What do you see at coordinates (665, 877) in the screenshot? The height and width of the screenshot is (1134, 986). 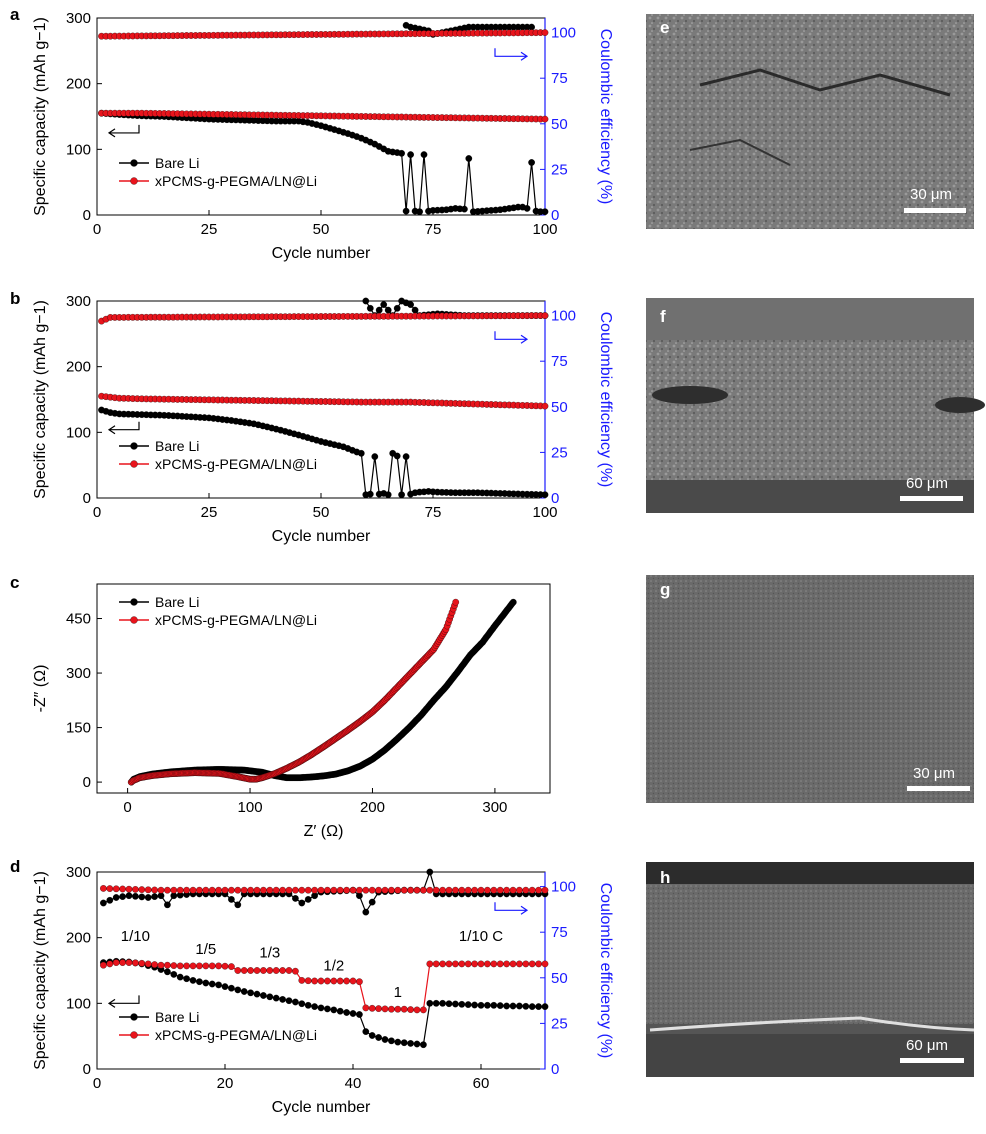 I see `image-letter-h: h` at bounding box center [665, 877].